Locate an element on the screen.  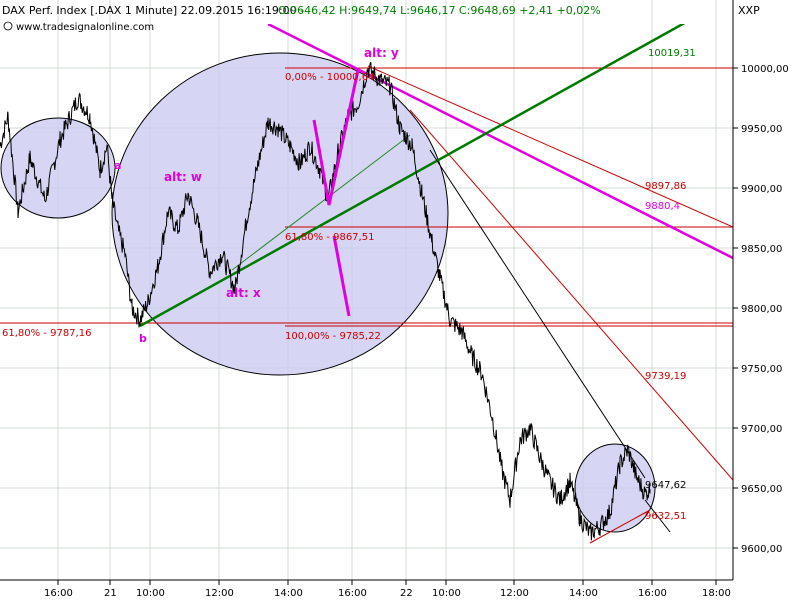
trend-label-10019: 10019,31 is located at coordinates (672, 53).